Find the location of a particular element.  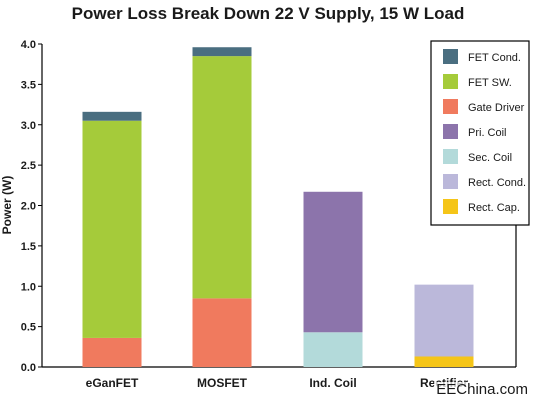

x-tick-label: eGanFET is located at coordinates (112, 383).